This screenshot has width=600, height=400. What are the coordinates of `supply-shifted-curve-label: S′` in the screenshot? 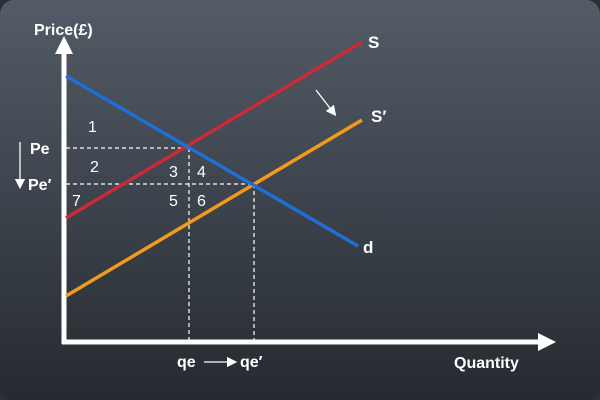 It's located at (378, 116).